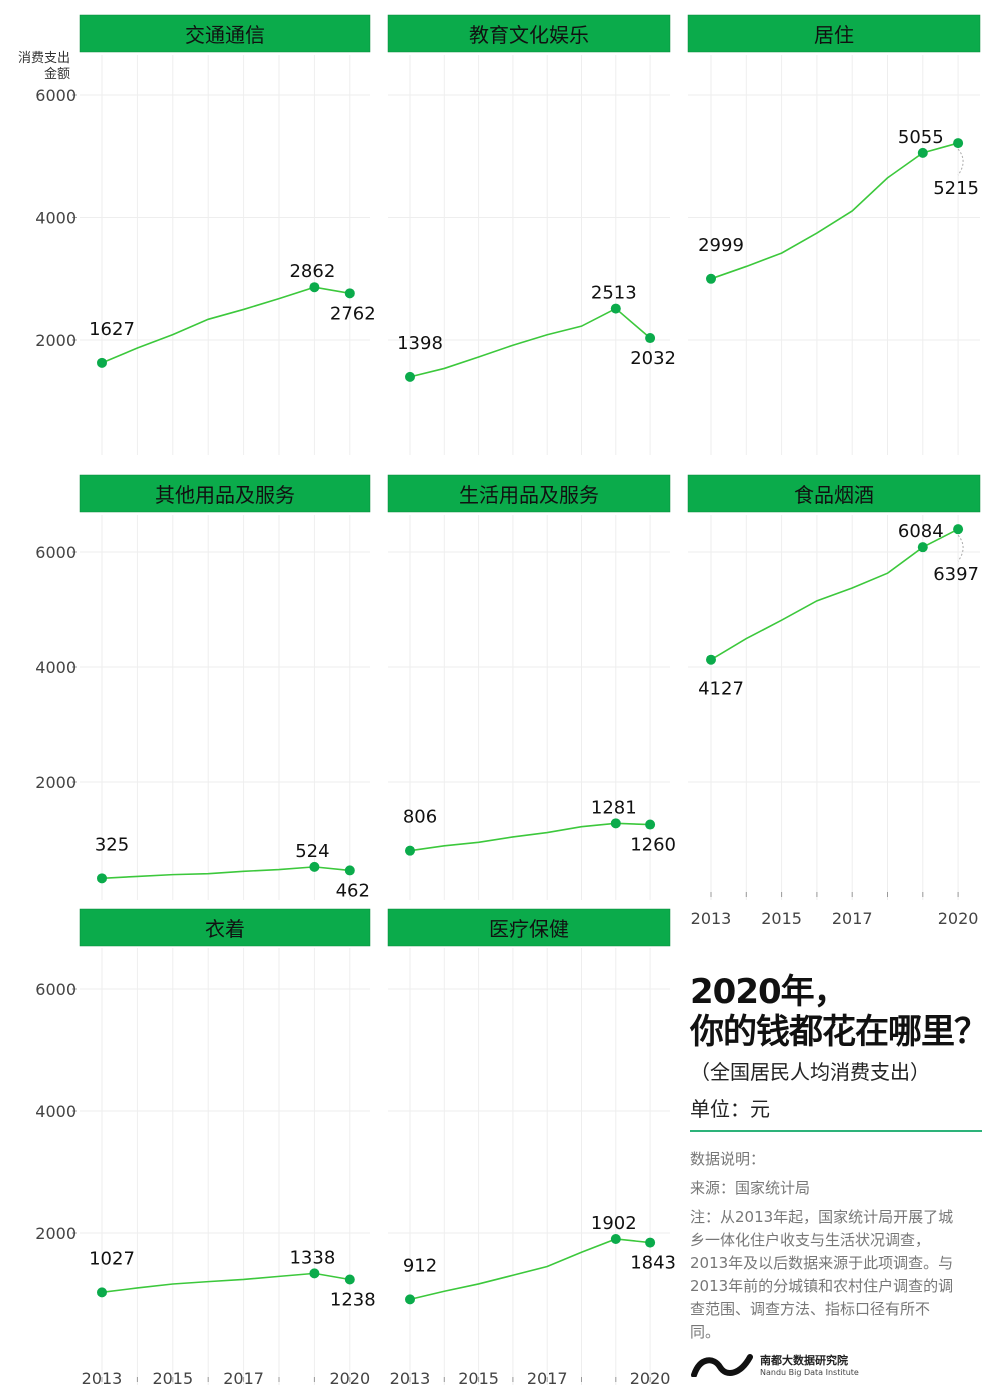 The width and height of the screenshot is (1000, 1391). What do you see at coordinates (653, 845) in the screenshot?
I see `data-label: 1260` at bounding box center [653, 845].